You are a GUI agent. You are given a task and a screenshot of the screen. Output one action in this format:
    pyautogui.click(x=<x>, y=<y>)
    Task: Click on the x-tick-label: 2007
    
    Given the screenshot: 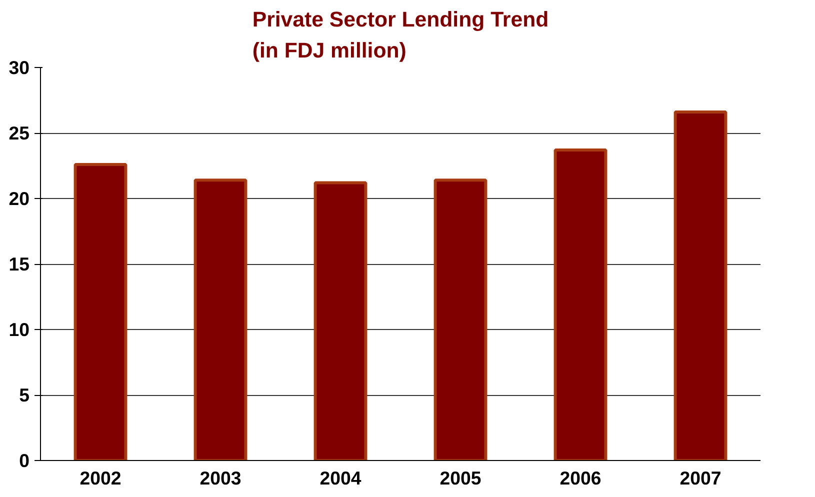 What is the action you would take?
    pyautogui.click(x=701, y=478)
    